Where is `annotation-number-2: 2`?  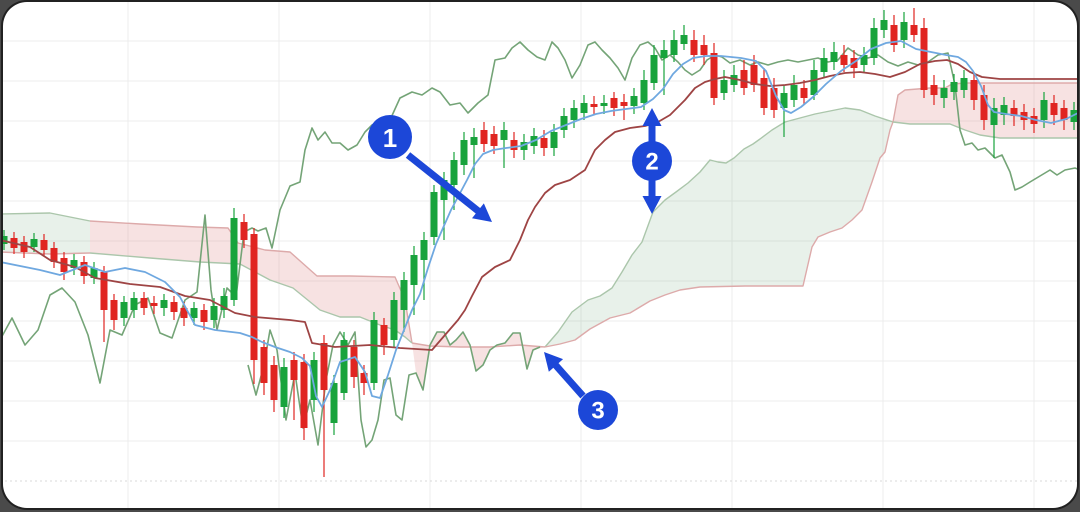 annotation-number-2: 2 is located at coordinates (651, 162).